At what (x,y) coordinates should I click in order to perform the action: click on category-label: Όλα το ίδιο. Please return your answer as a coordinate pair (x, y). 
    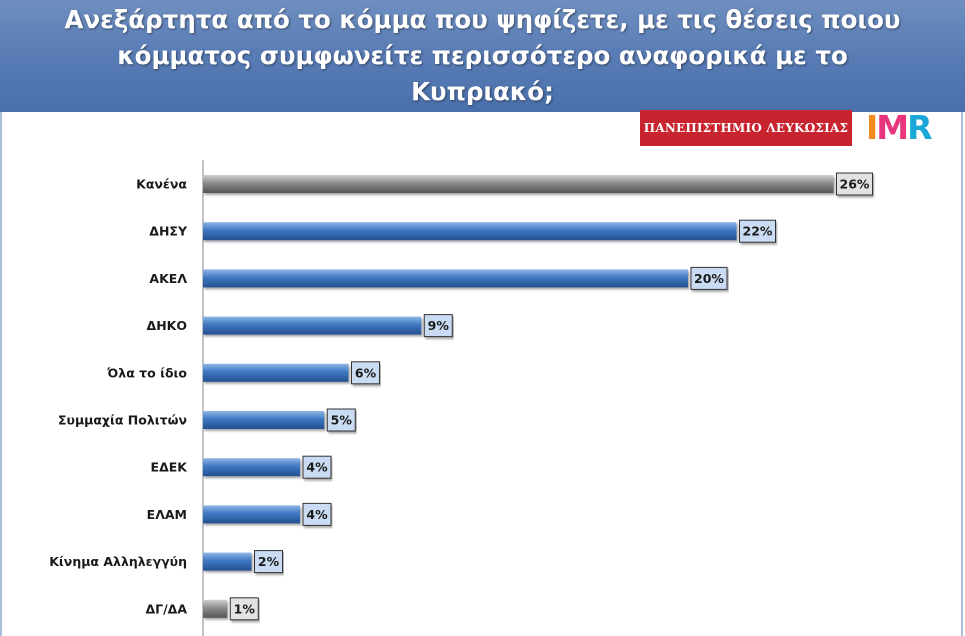
    Looking at the image, I should click on (146, 372).